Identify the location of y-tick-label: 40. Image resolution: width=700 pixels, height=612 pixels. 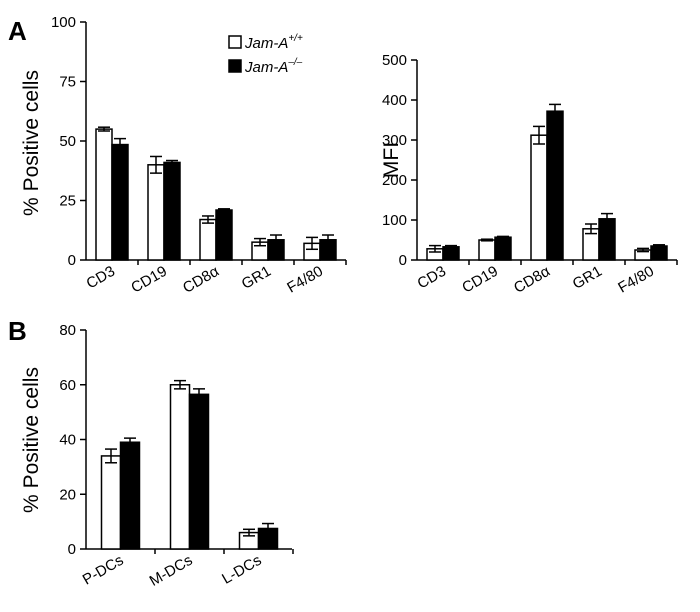
(67, 440).